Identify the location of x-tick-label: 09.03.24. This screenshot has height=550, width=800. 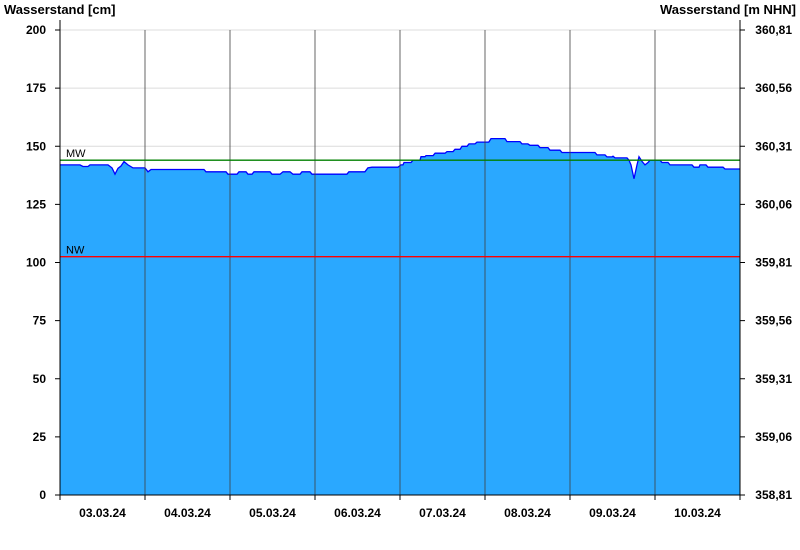
(612, 513).